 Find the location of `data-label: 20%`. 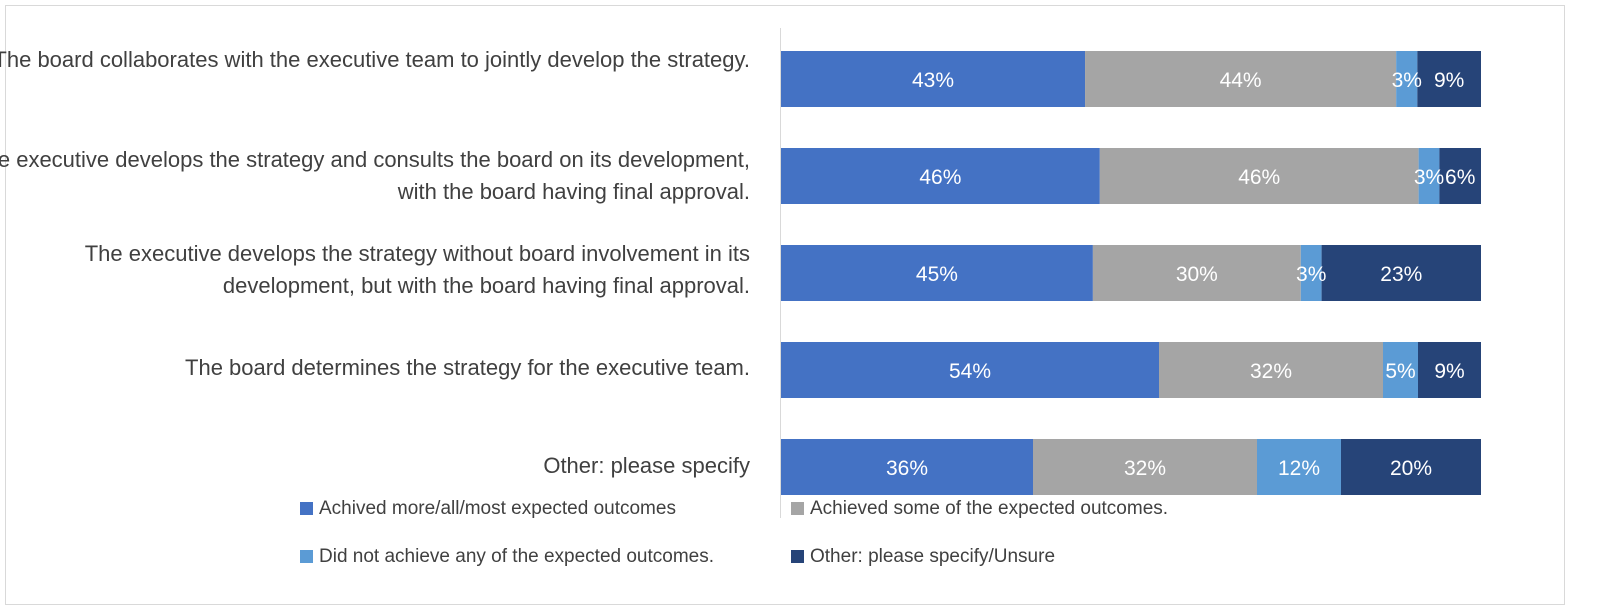

data-label: 20% is located at coordinates (1411, 468).